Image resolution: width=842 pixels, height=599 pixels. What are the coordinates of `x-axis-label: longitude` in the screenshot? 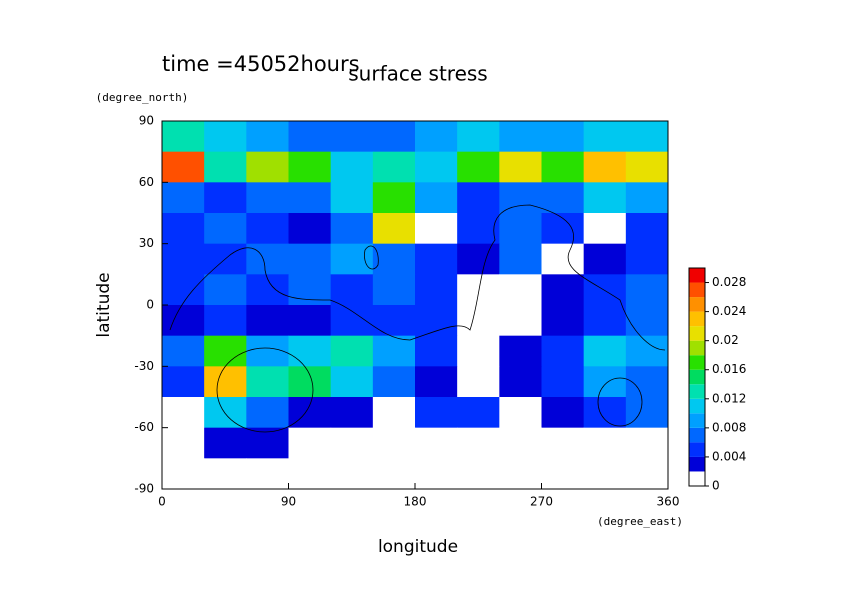 It's located at (418, 547).